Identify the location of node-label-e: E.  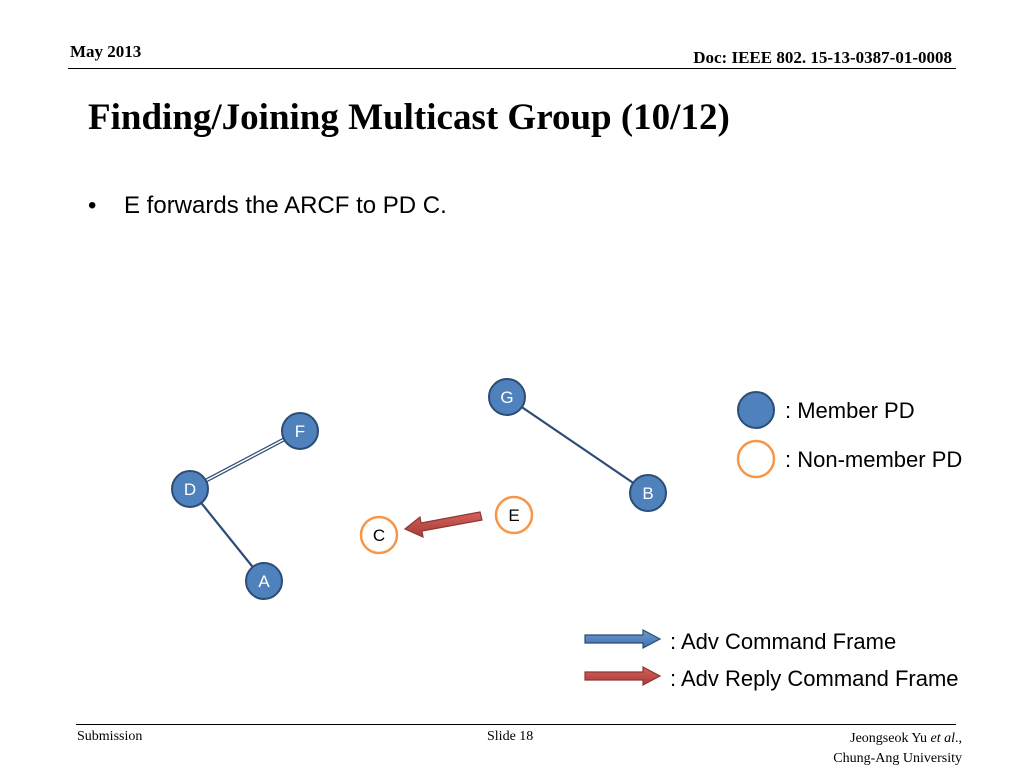
(513, 515).